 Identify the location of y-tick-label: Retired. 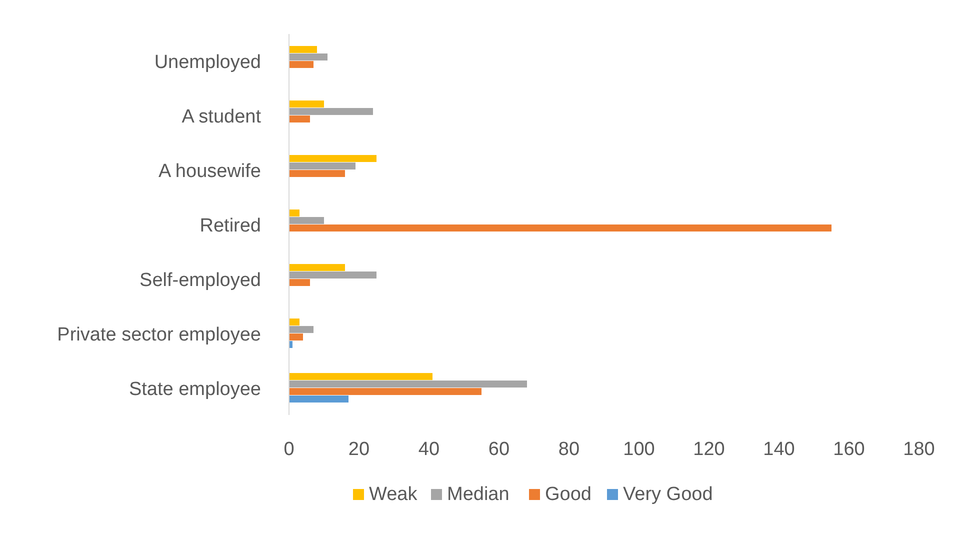
(230, 226).